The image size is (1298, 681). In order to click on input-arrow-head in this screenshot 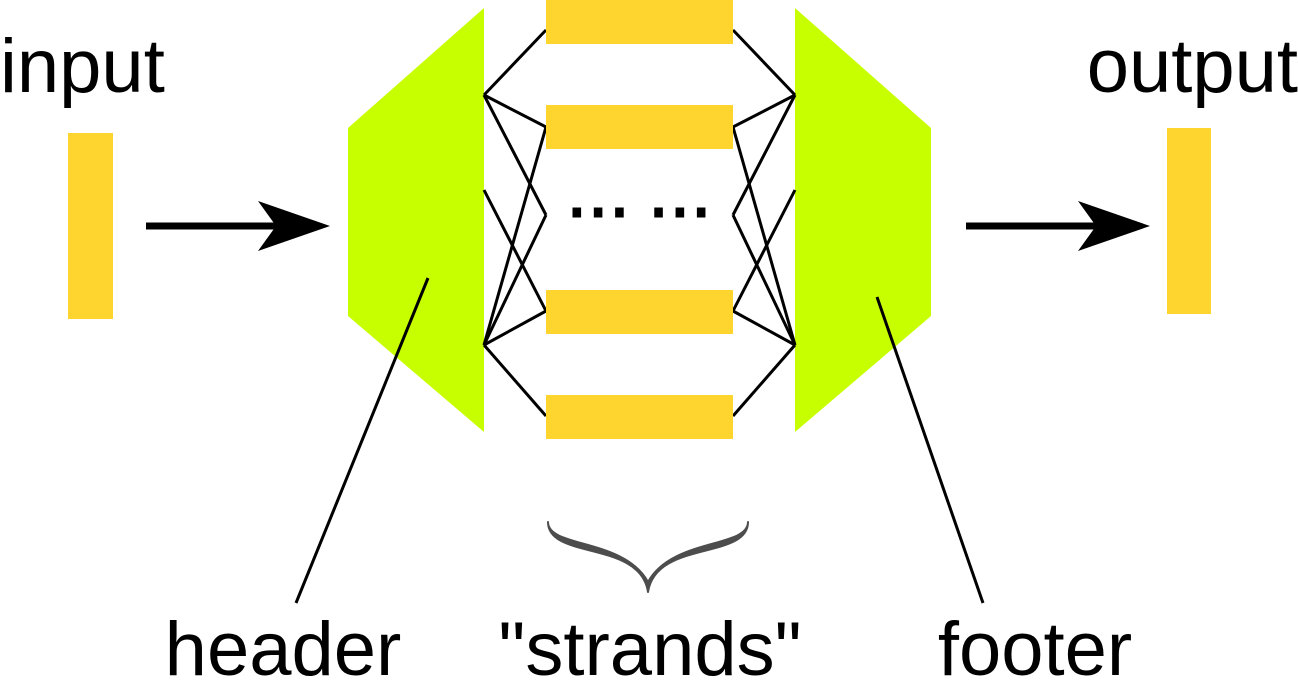, I will do `click(294, 226)`.